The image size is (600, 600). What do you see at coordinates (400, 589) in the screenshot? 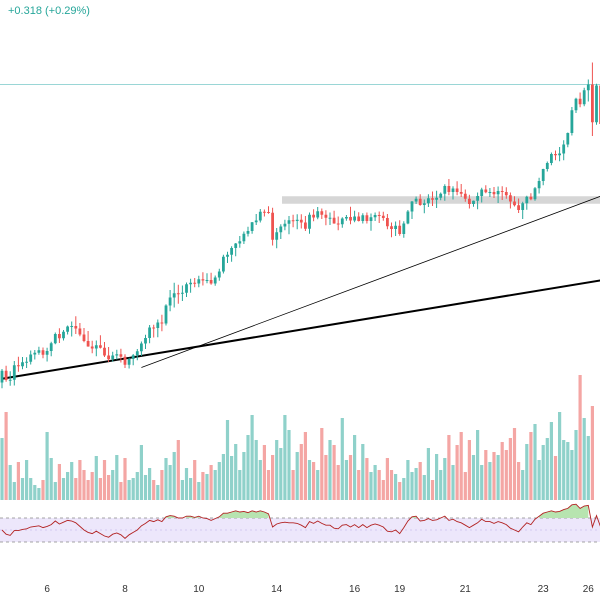
I see `x-tick-label: 19` at bounding box center [400, 589].